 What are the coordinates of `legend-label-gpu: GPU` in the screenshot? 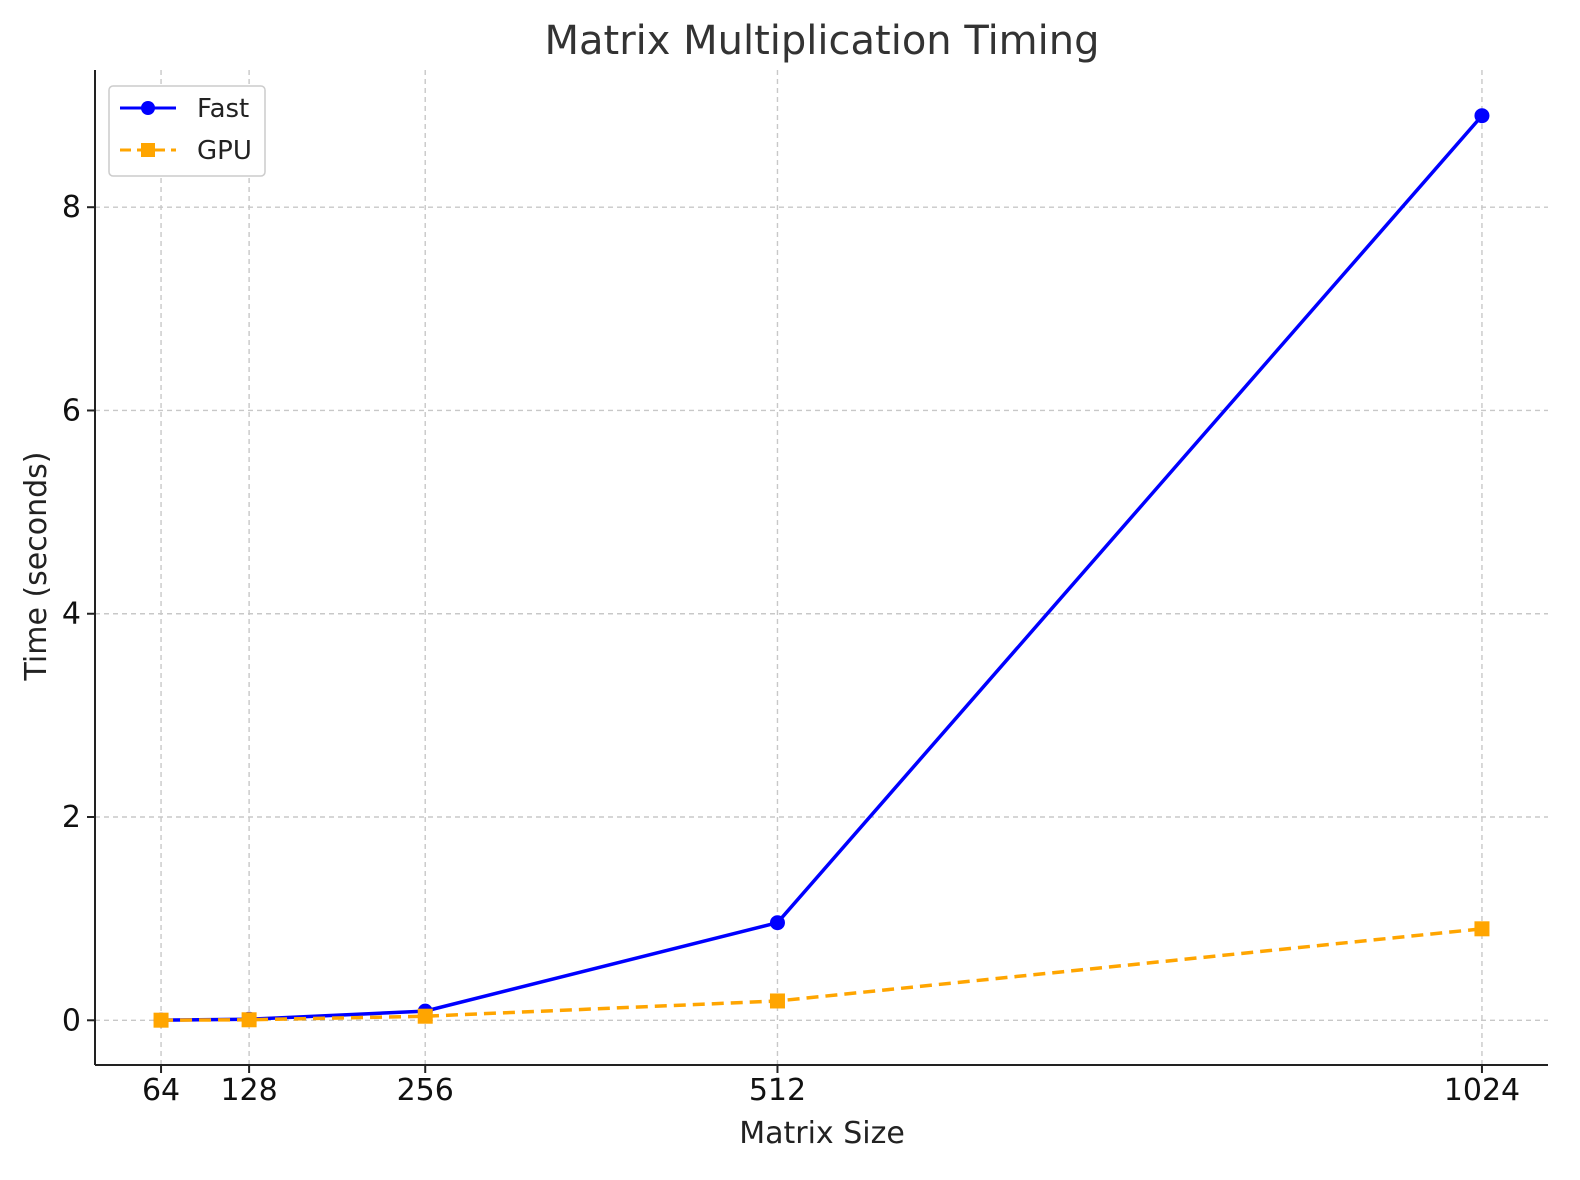 It's located at (224, 151).